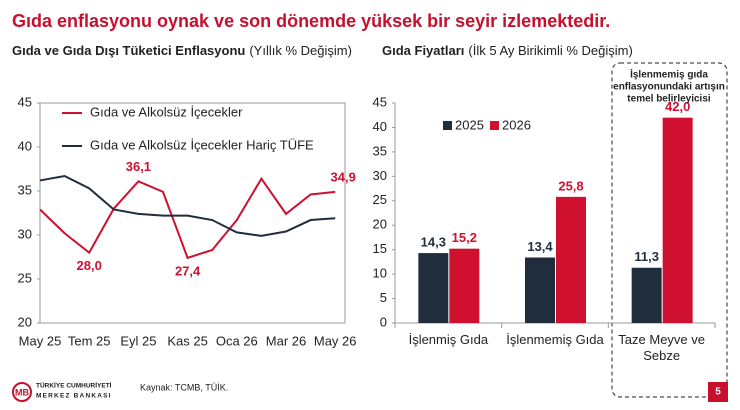 The image size is (740, 410). What do you see at coordinates (677, 106) in the screenshot?
I see `value-label: 42,0` at bounding box center [677, 106].